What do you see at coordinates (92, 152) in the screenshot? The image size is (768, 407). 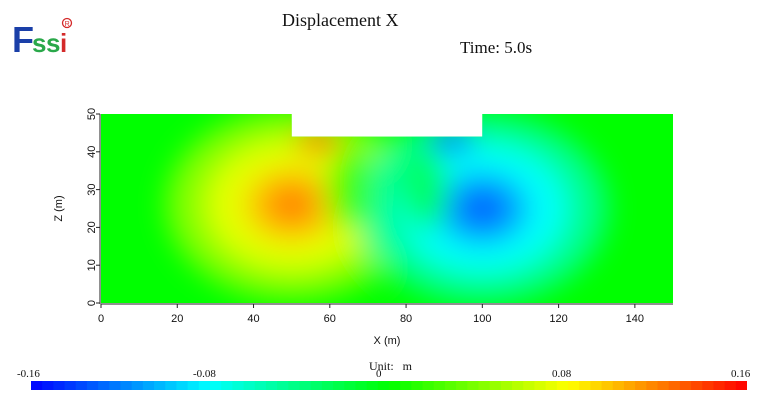 I see `y-tick-label: 40` at bounding box center [92, 152].